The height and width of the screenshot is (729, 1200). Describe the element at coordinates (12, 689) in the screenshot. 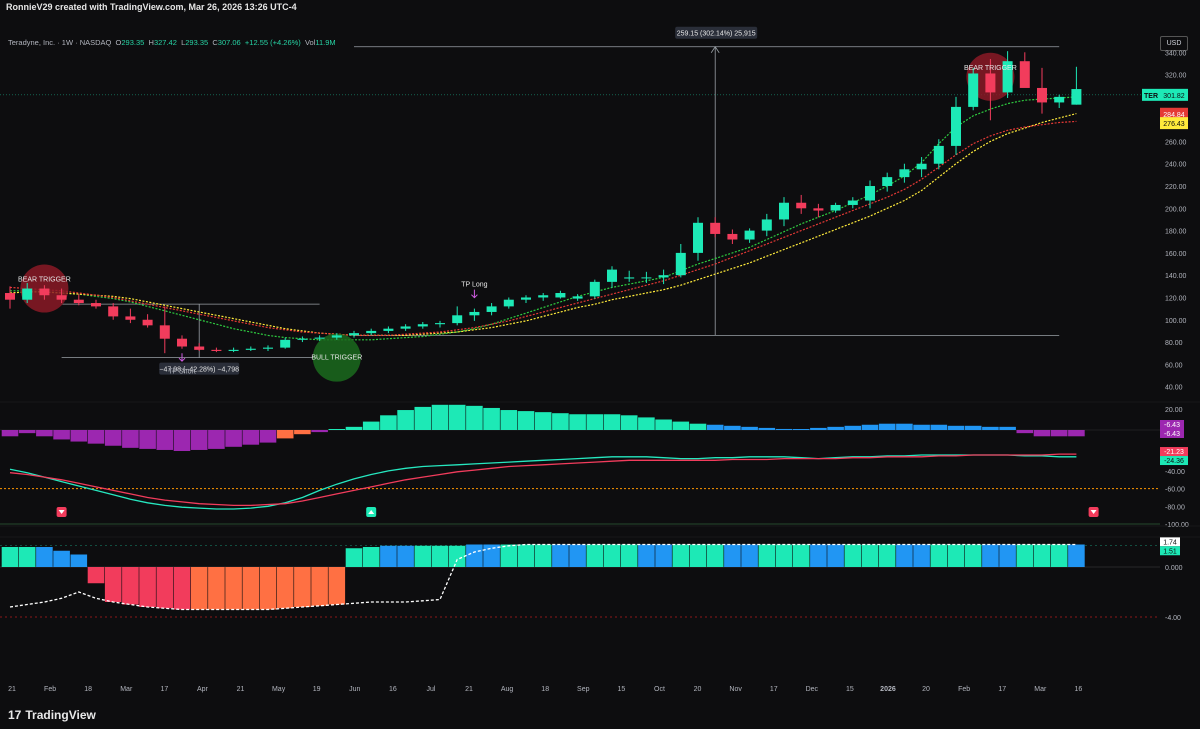

I see `x-tick-label: 21` at that location.